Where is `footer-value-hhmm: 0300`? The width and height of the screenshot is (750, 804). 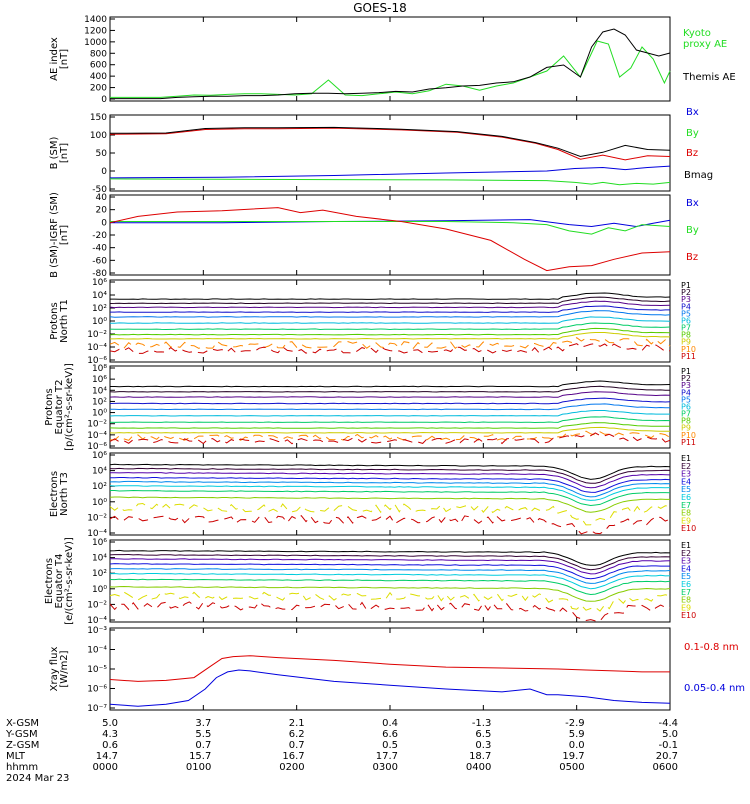
footer-value-hhmm: 0300 is located at coordinates (385, 767).